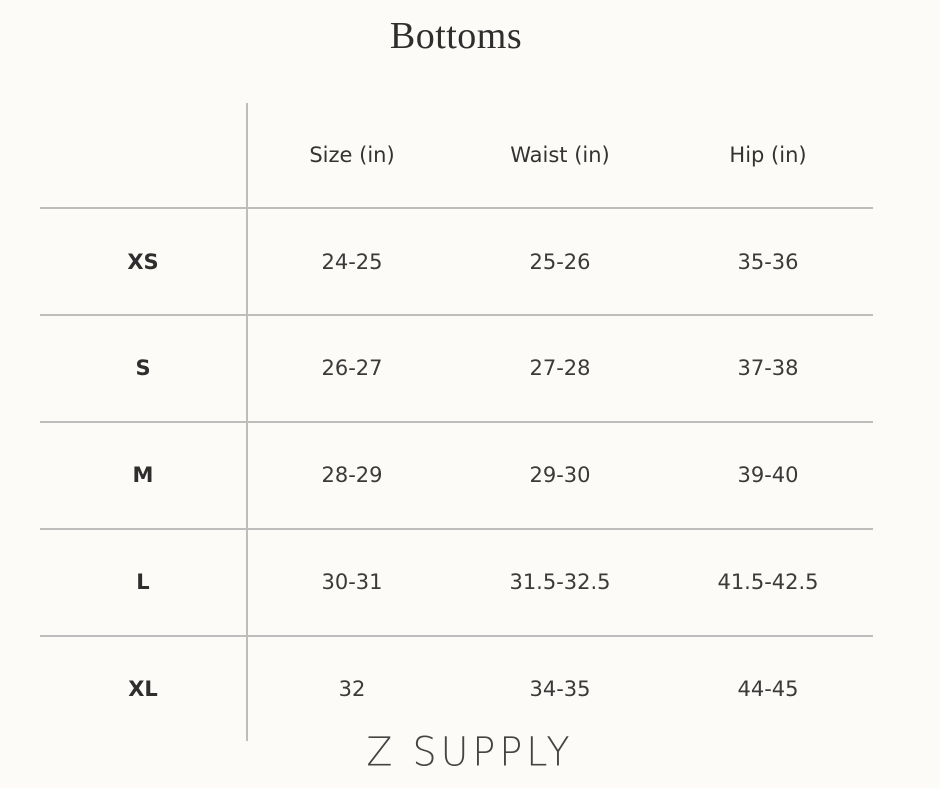  I want to click on column-header-size: Size (in), so click(352, 155).